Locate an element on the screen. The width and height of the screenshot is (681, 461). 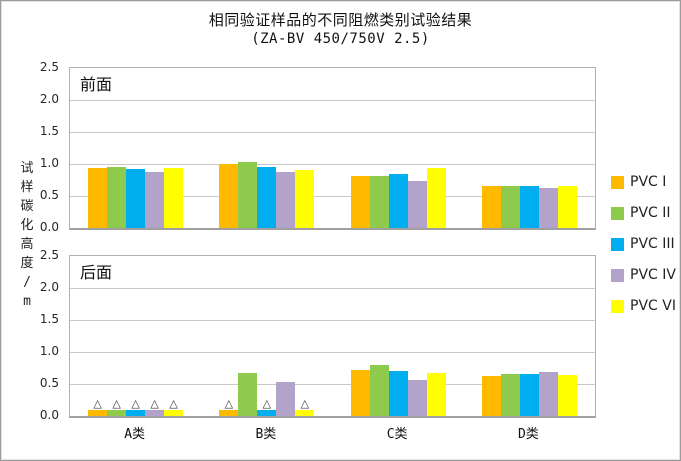
y-tick-label: 1.0 is located at coordinates (49, 163).